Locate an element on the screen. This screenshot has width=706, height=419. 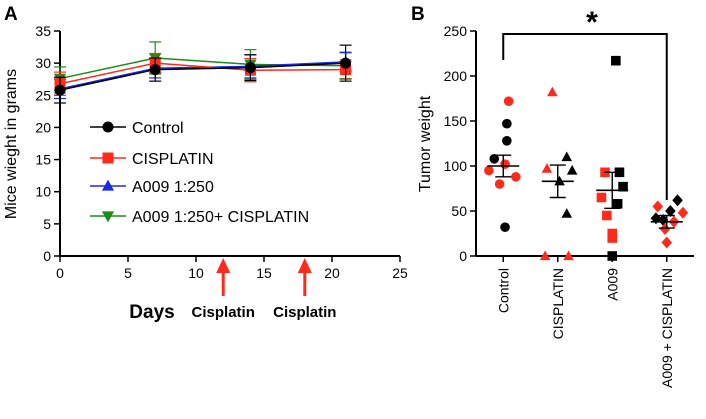
legend-label: Control is located at coordinates (158, 128).